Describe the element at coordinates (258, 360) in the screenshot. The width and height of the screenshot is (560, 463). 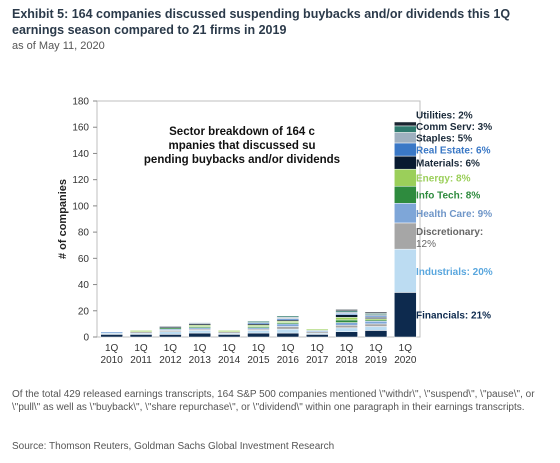
I see `x-tick-label: 2015` at that location.